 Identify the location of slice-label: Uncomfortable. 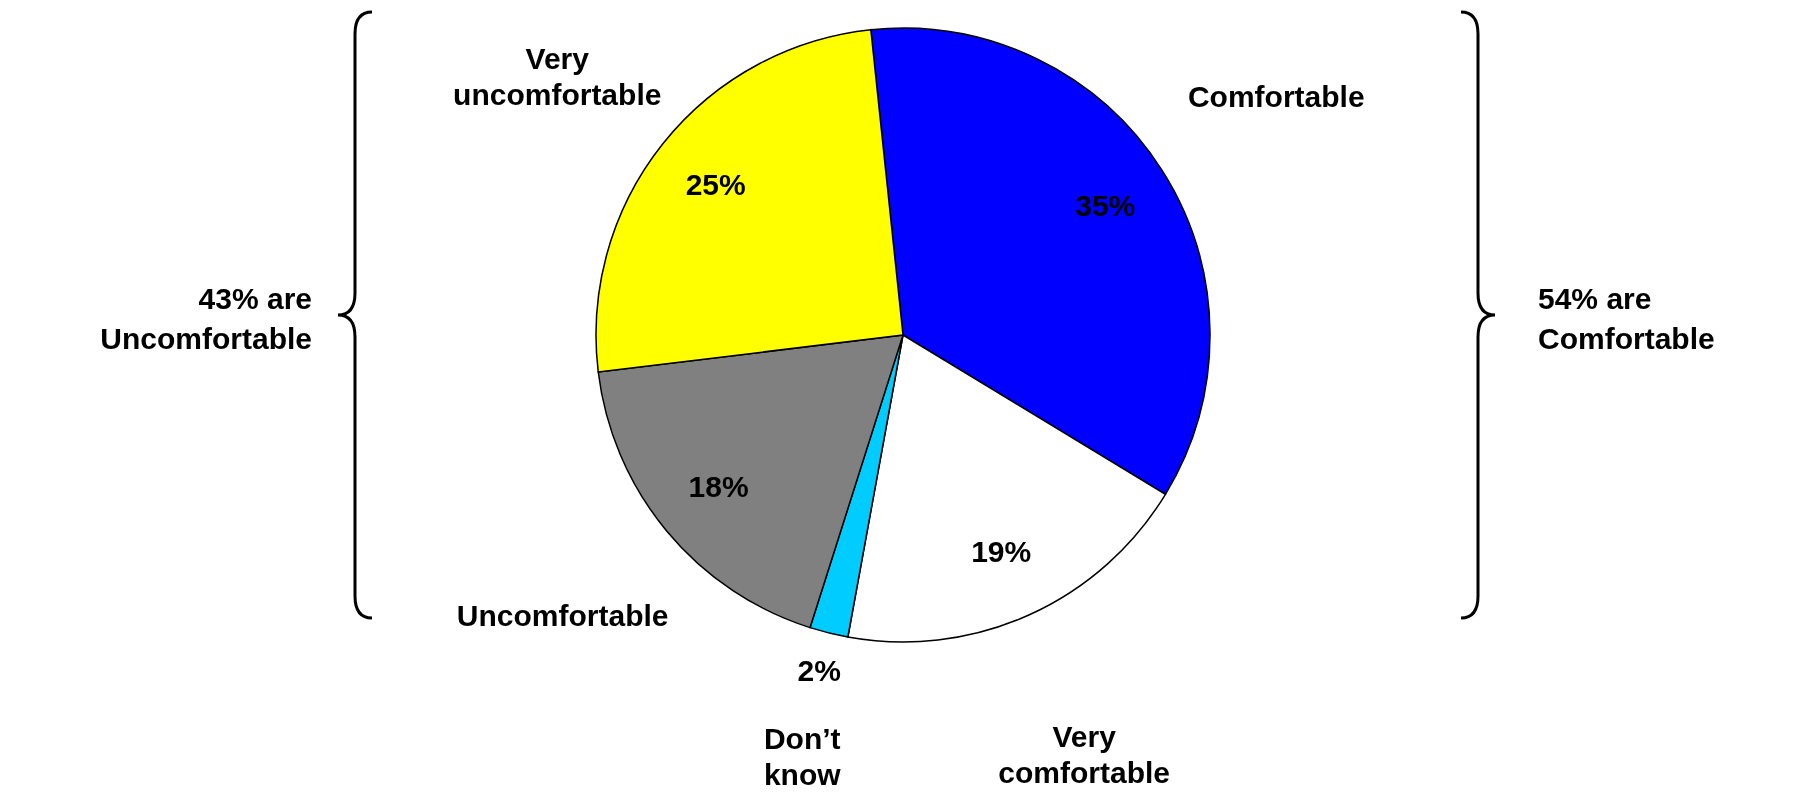
(562, 616).